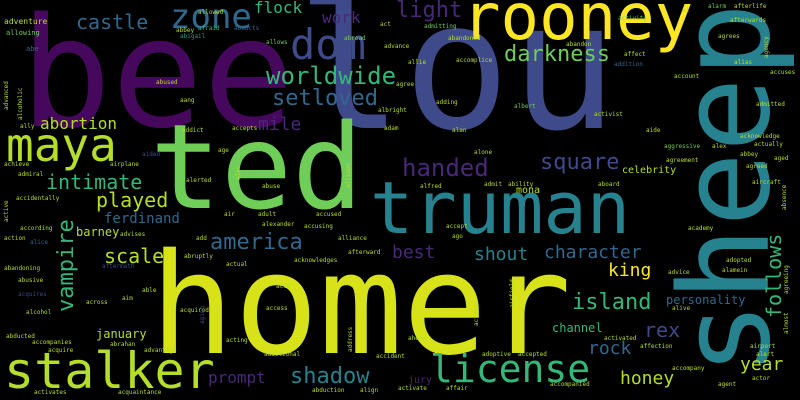  Describe the element at coordinates (493, 184) in the screenshot. I see `word-admit: admit` at that location.